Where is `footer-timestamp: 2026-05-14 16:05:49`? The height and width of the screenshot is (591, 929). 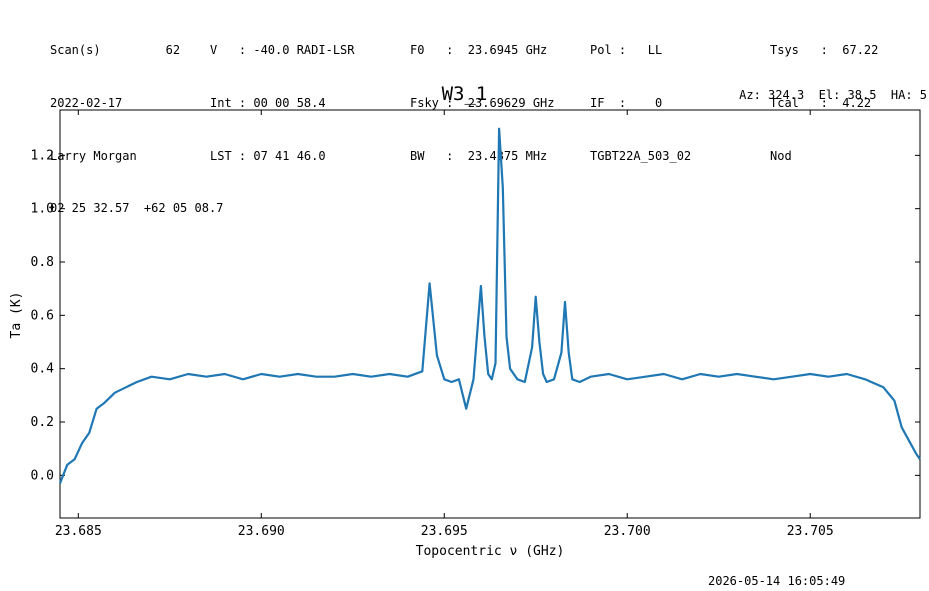
footer-timestamp: 2026-05-14 16:05:49 is located at coordinates (777, 581).